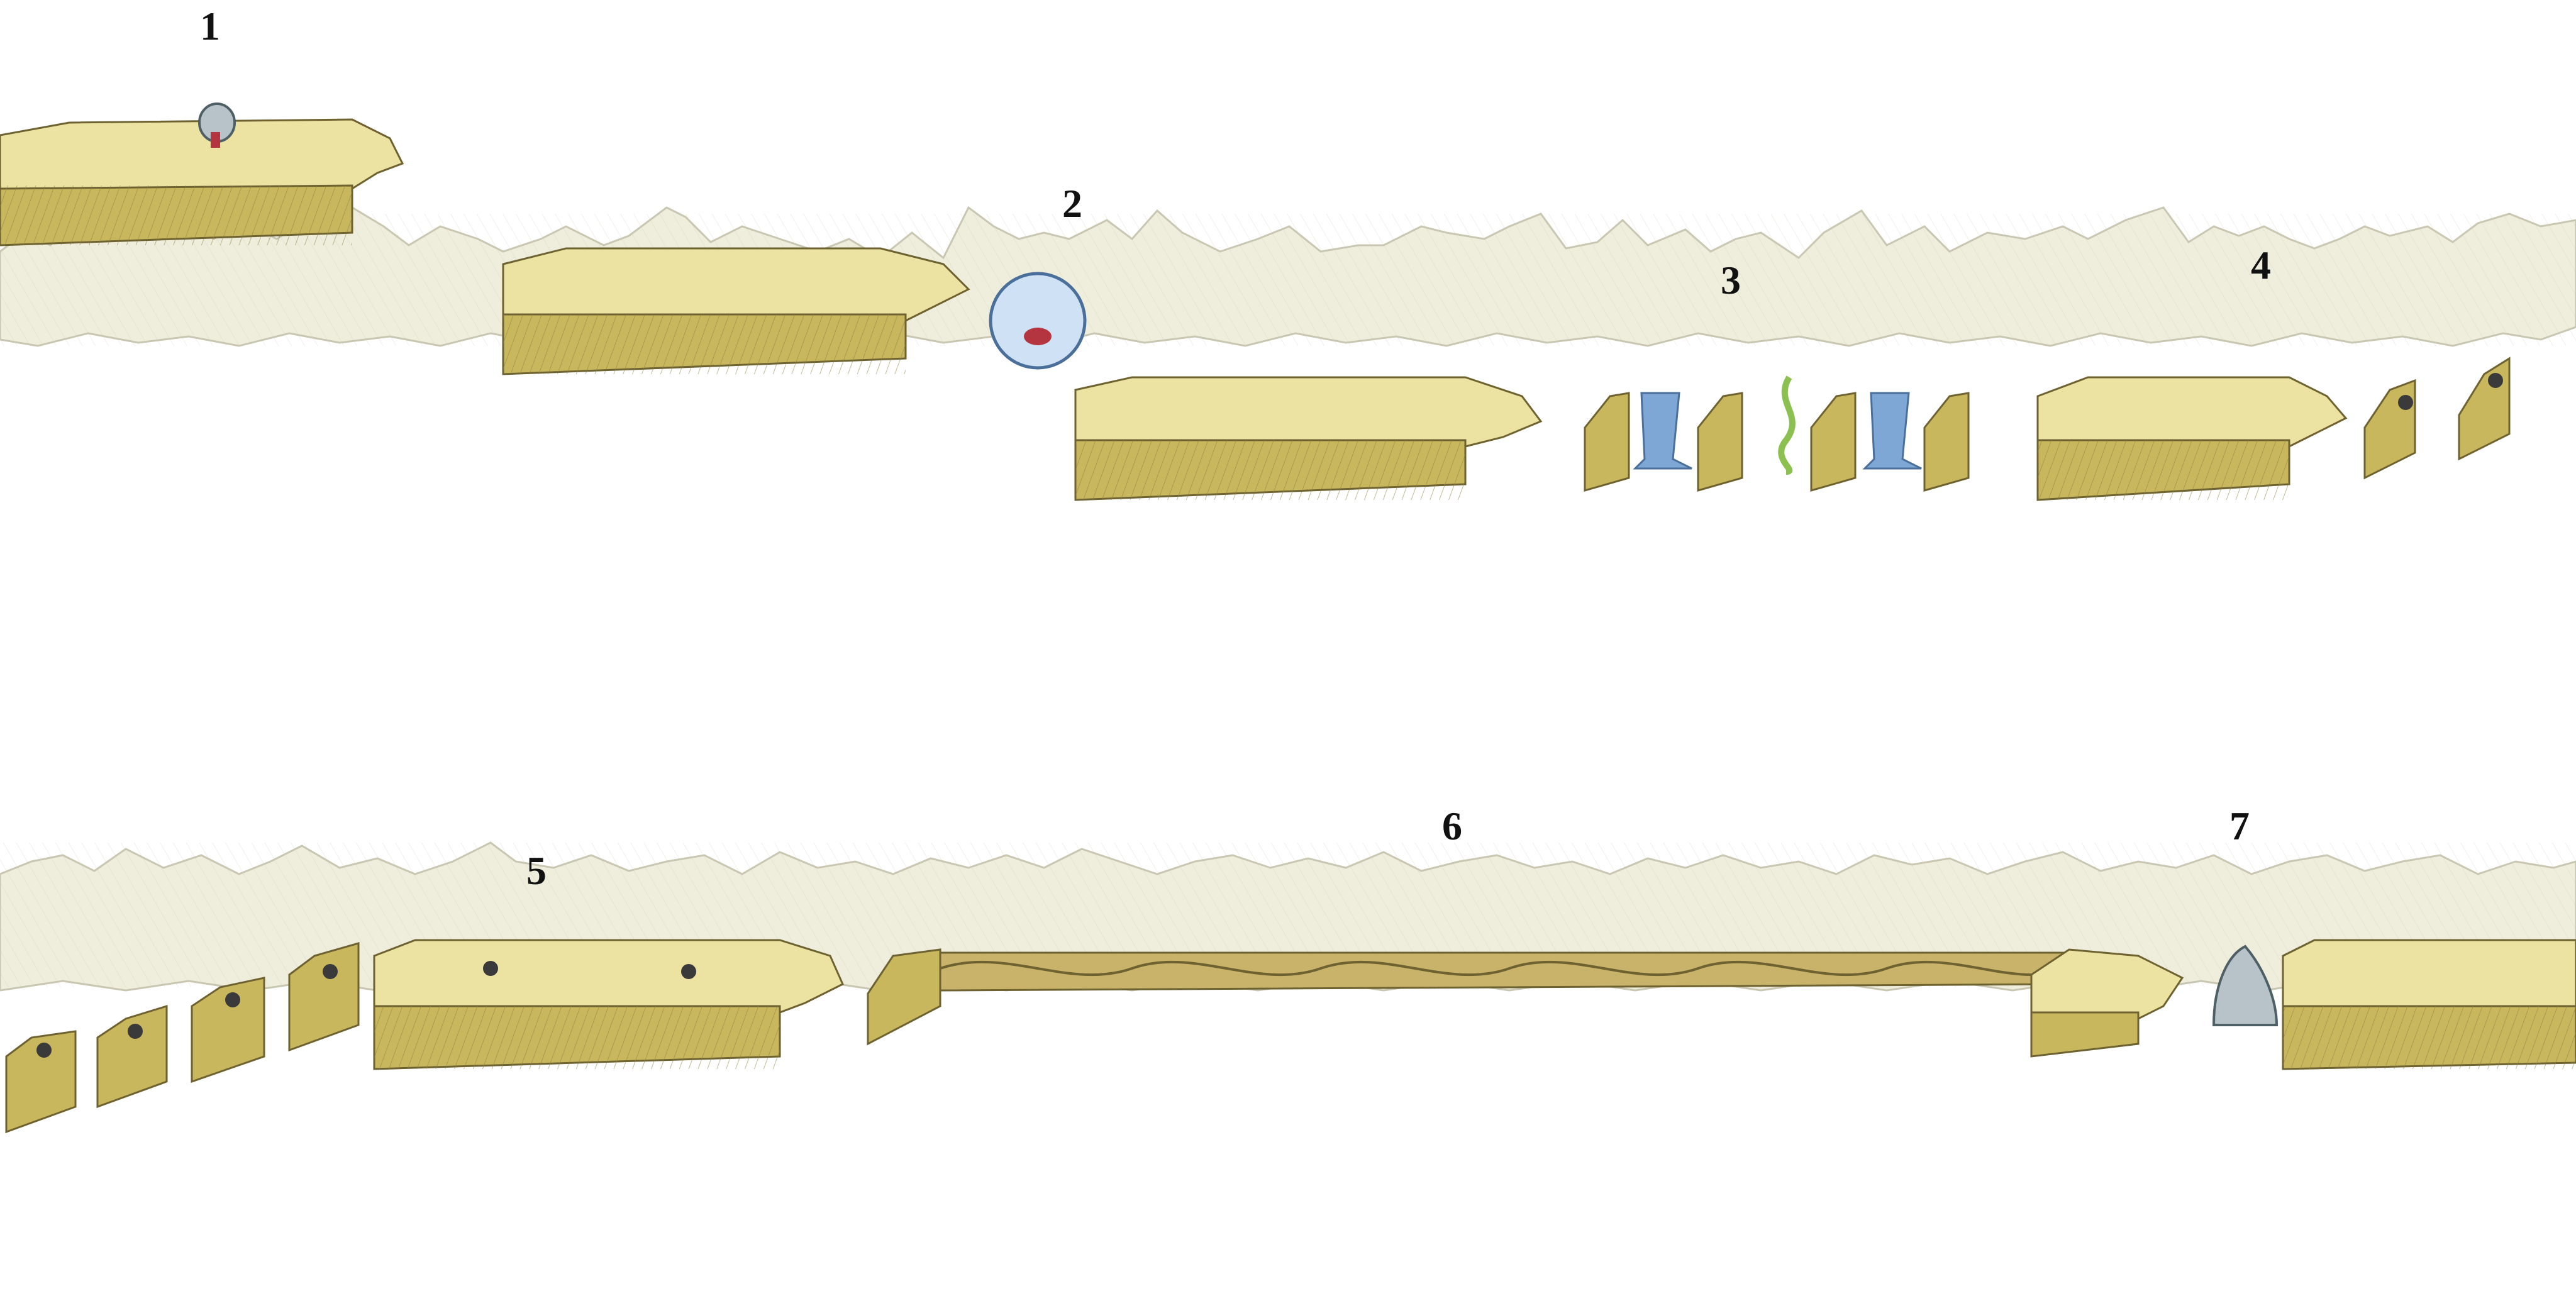 The image size is (2576, 1291). What do you see at coordinates (1787, 425) in the screenshot?
I see `vine-icon` at bounding box center [1787, 425].